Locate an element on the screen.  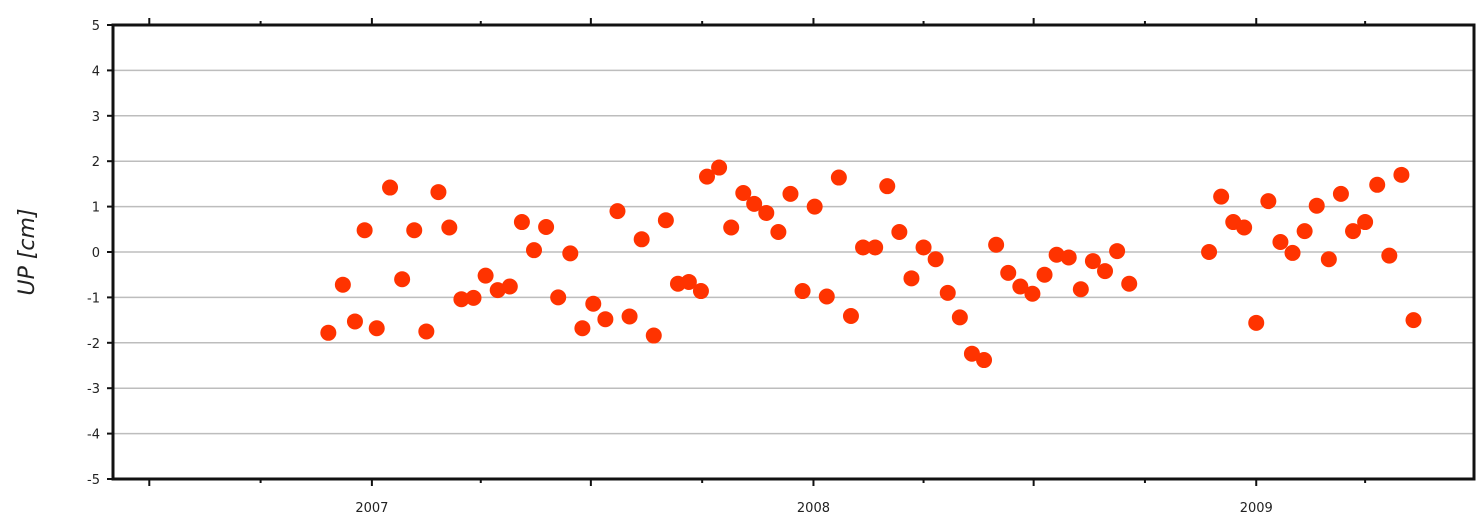
y-tick-label: 2 is located at coordinates (96, 162).